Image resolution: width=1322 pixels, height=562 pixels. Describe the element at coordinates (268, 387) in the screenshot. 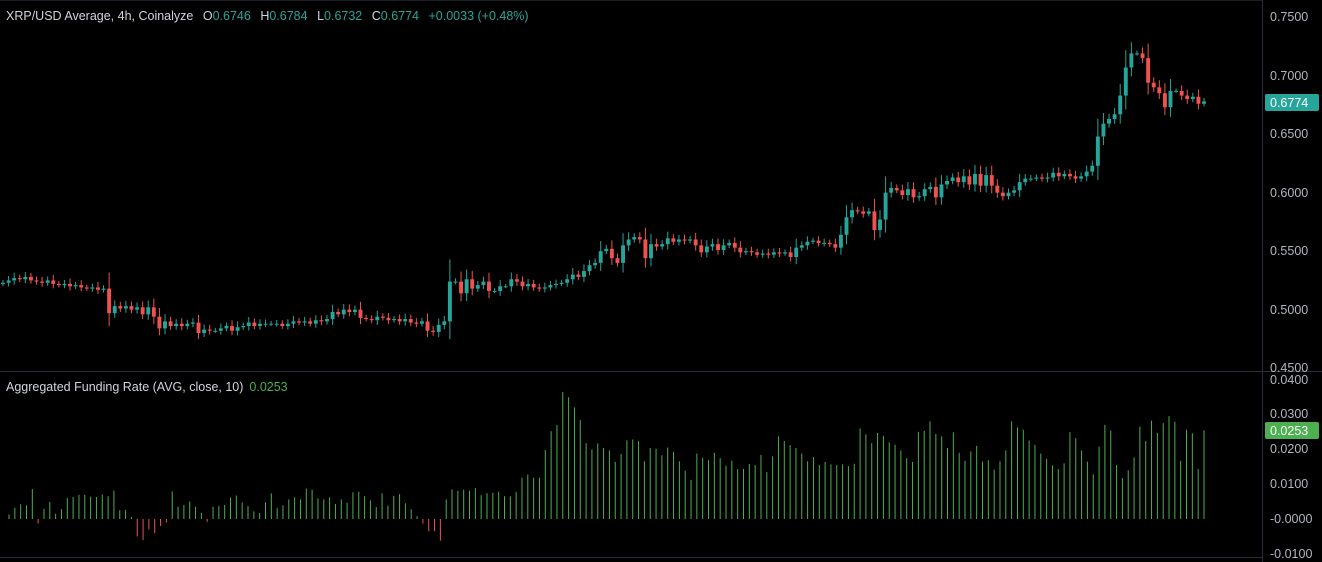

I see `indicator-value: 0.0253` at that location.